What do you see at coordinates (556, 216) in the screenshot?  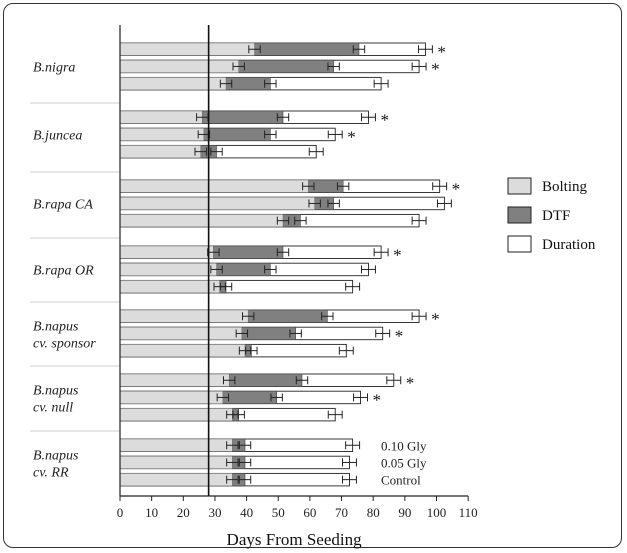 I see `legend-label: DTF` at bounding box center [556, 216].